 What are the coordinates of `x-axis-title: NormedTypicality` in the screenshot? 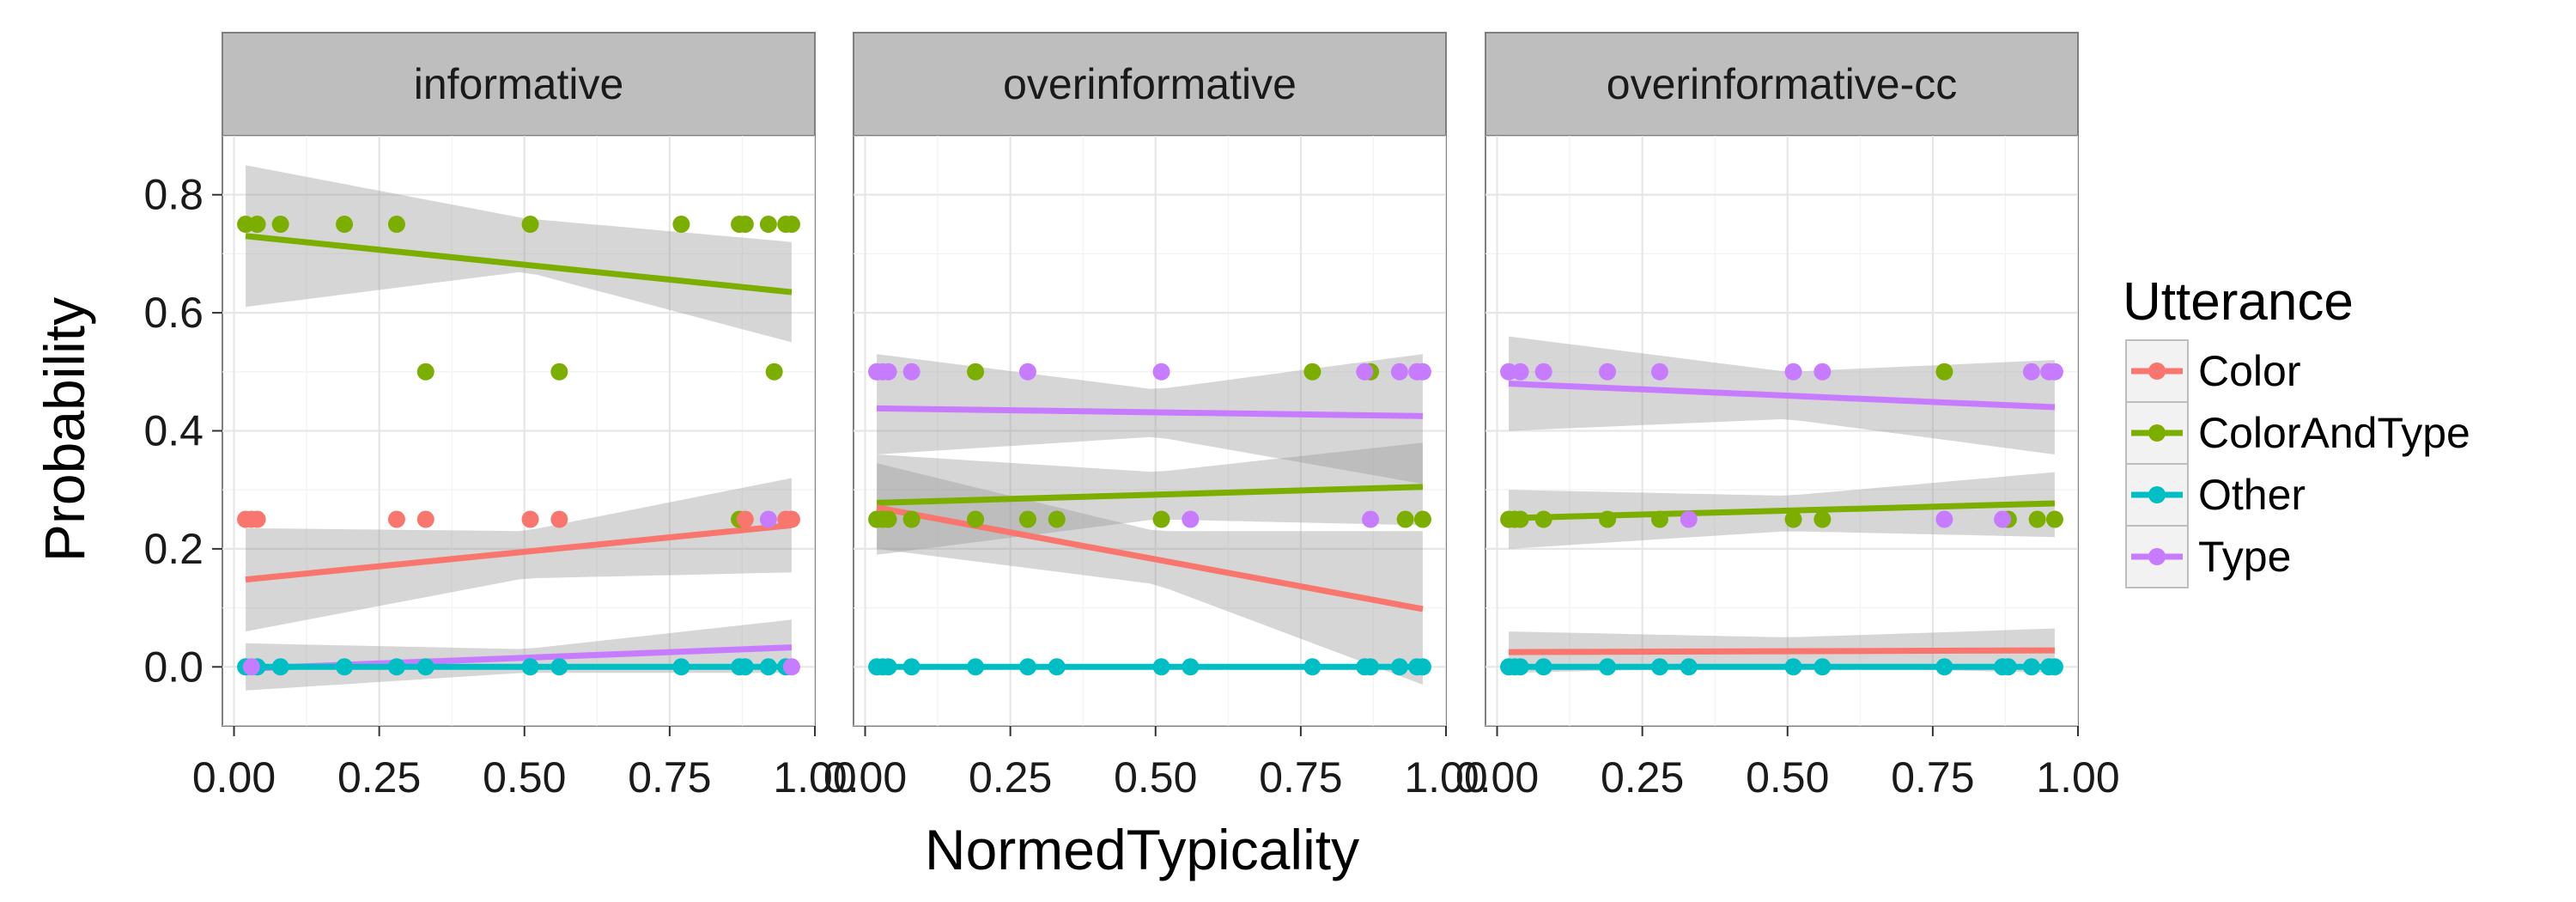 It's located at (1142, 849).